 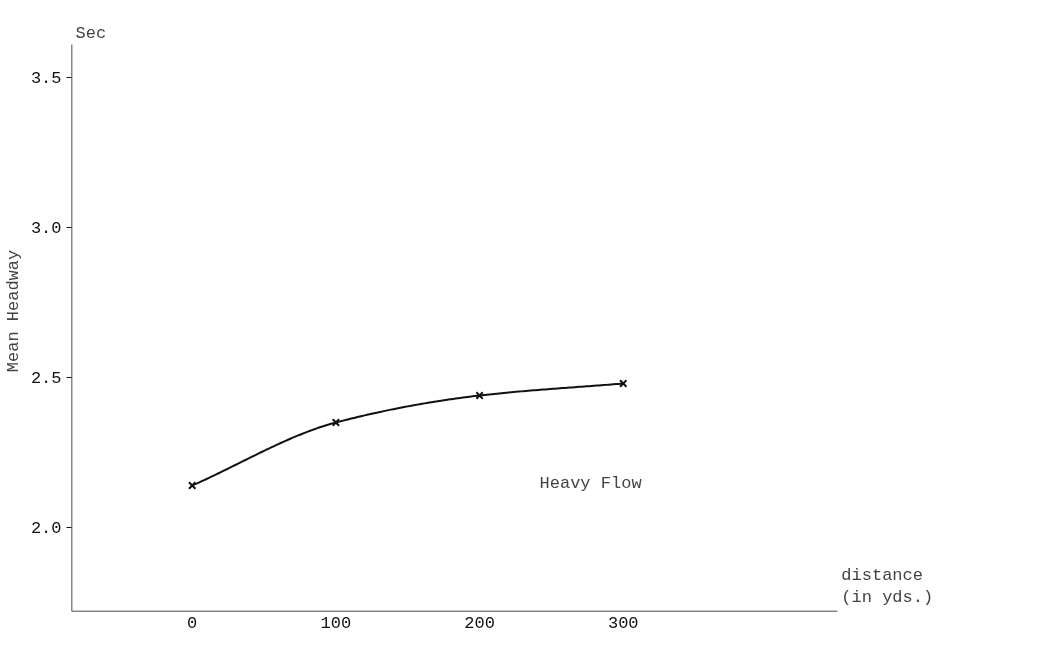 I want to click on y-tick-label: 2.5, so click(x=46, y=379).